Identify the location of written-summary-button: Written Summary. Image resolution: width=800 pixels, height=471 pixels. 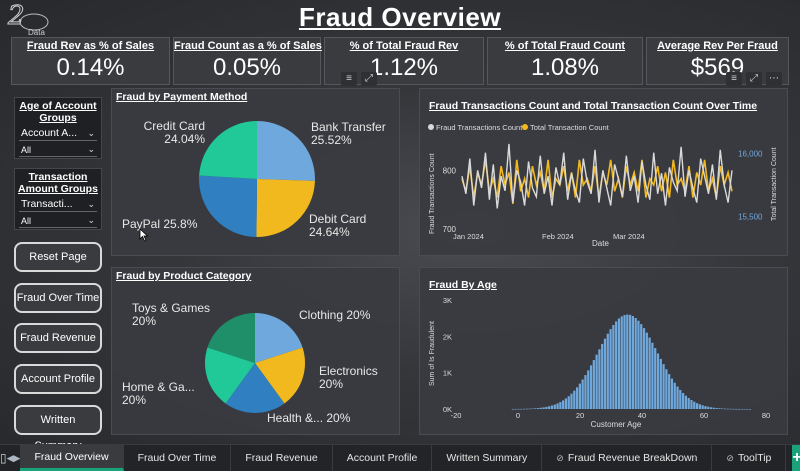
(58, 428).